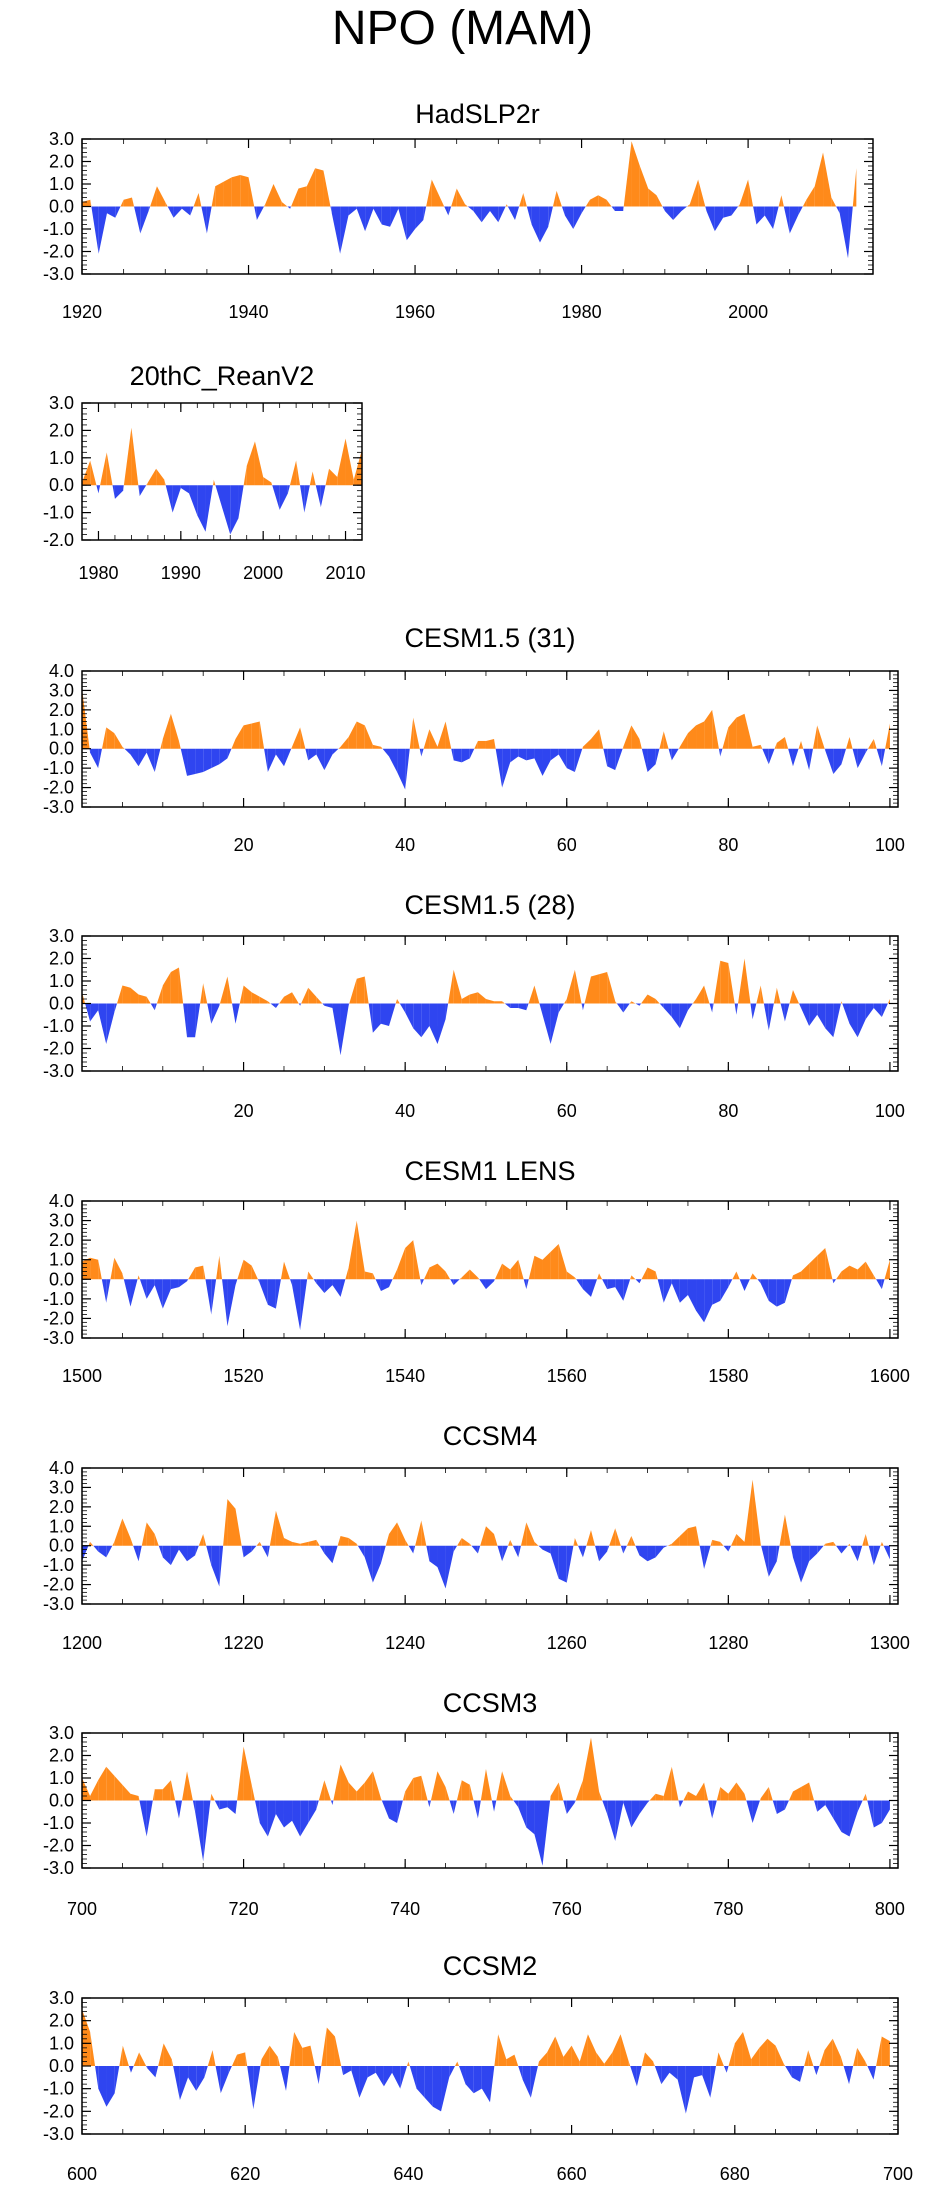 The image size is (925, 2191). I want to click on y-tick-label: 3.0, so click(61, 139).